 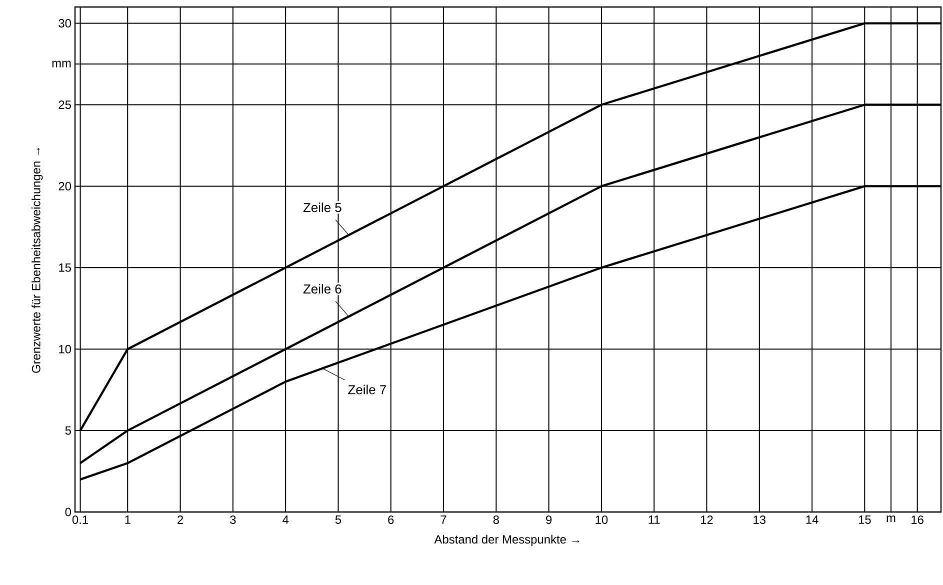 I want to click on y-tick-label: 10, so click(x=65, y=349).